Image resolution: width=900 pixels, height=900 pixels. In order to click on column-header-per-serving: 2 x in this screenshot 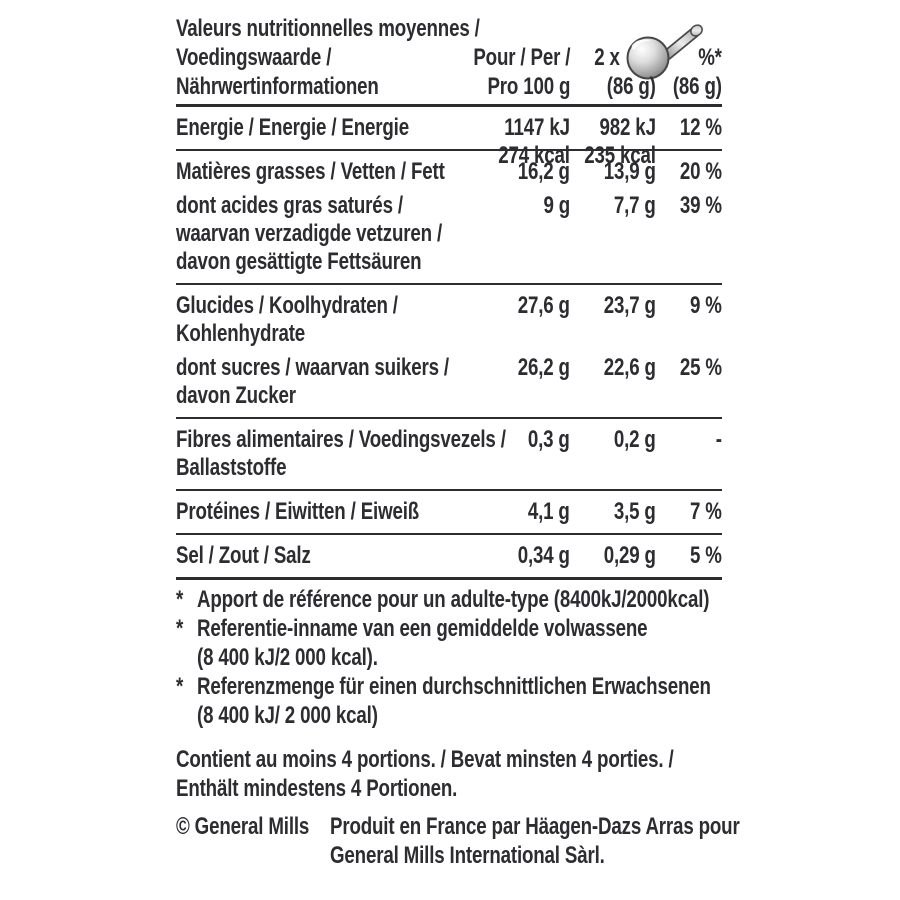, I will do `click(645, 62)`.